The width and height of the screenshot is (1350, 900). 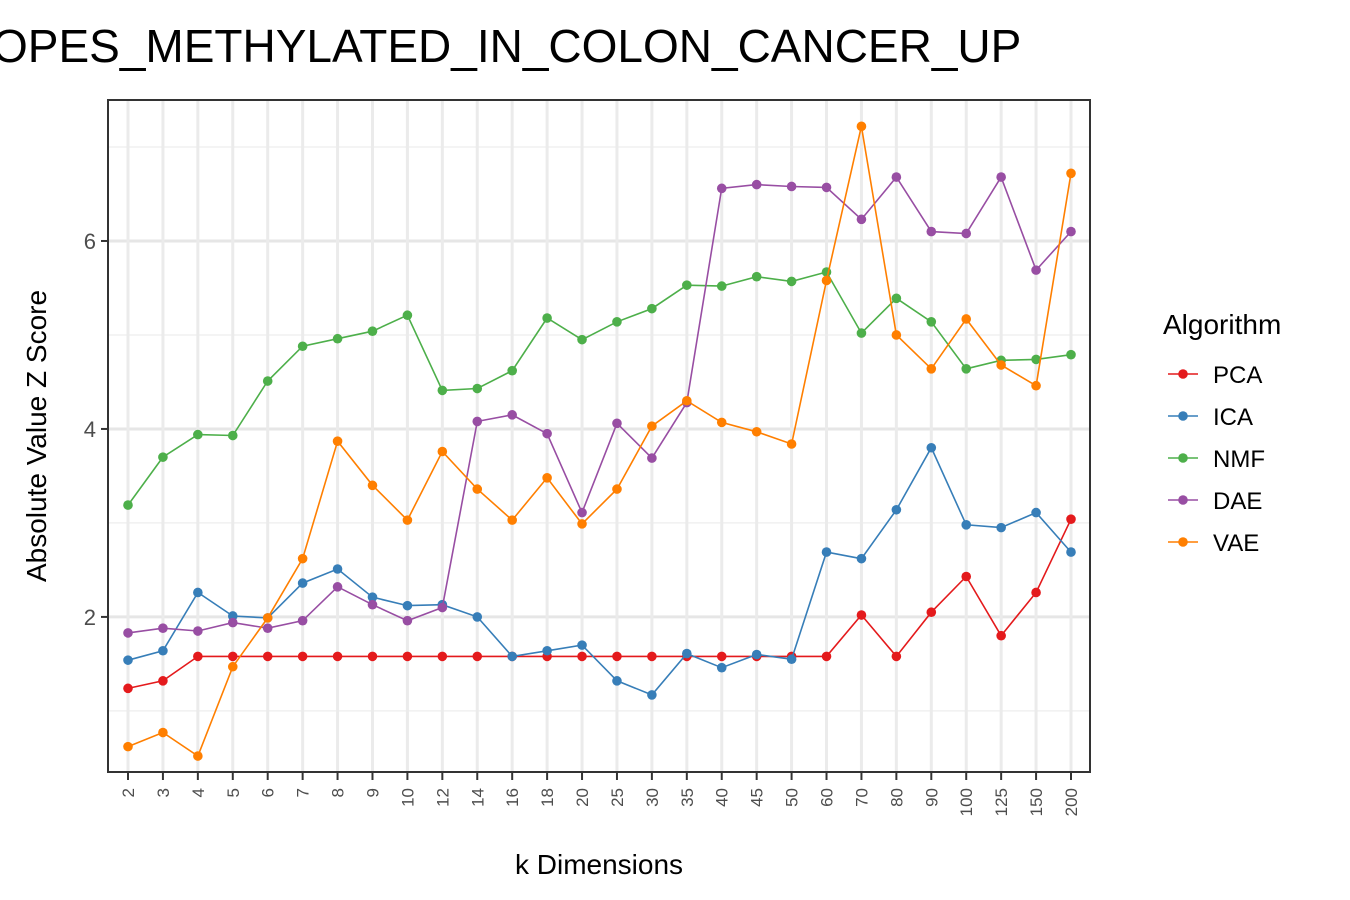 I want to click on x-tick-label: 35, so click(x=687, y=797).